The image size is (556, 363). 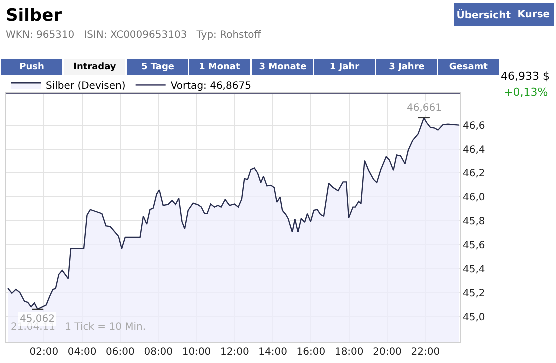 I want to click on x-tick-label: 04:00, so click(x=82, y=352).